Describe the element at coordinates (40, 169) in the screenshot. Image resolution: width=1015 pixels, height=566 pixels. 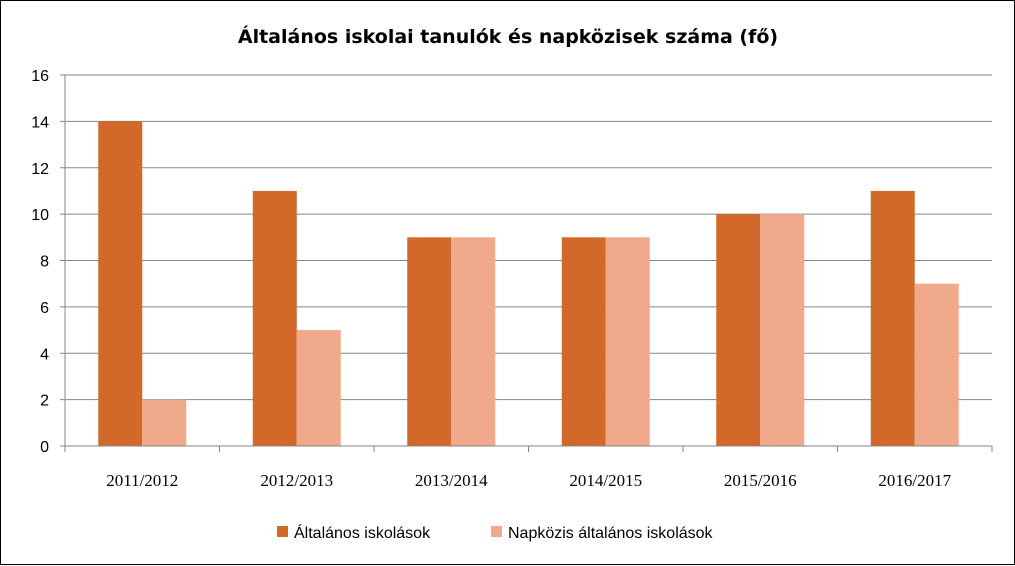
I see `y-tick-label: 12` at that location.